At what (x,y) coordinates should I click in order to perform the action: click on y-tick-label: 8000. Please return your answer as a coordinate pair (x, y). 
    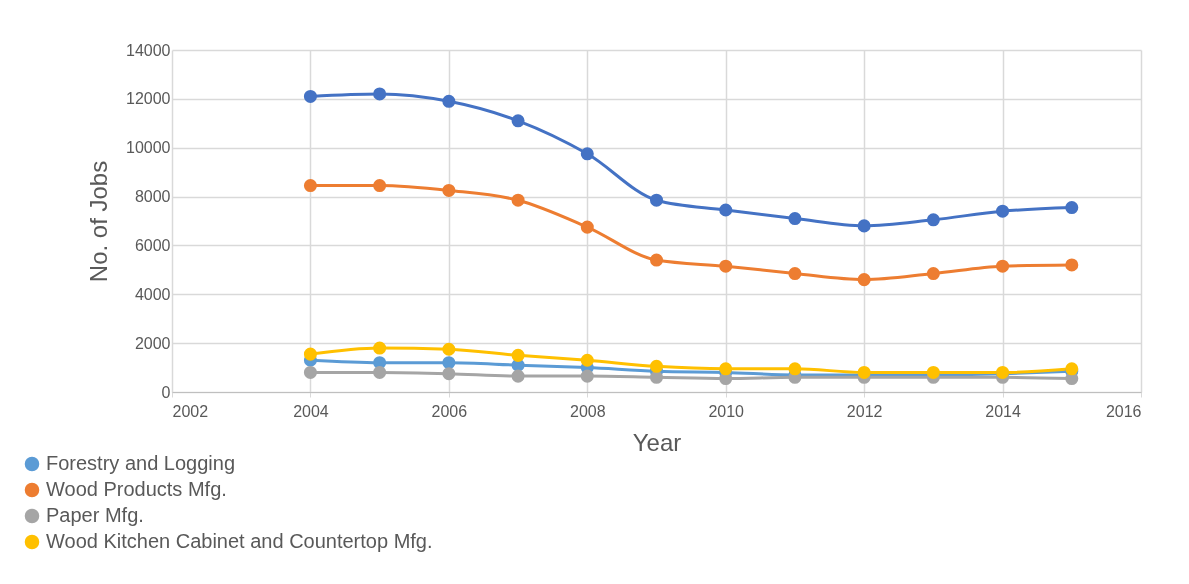
    Looking at the image, I should click on (152, 197).